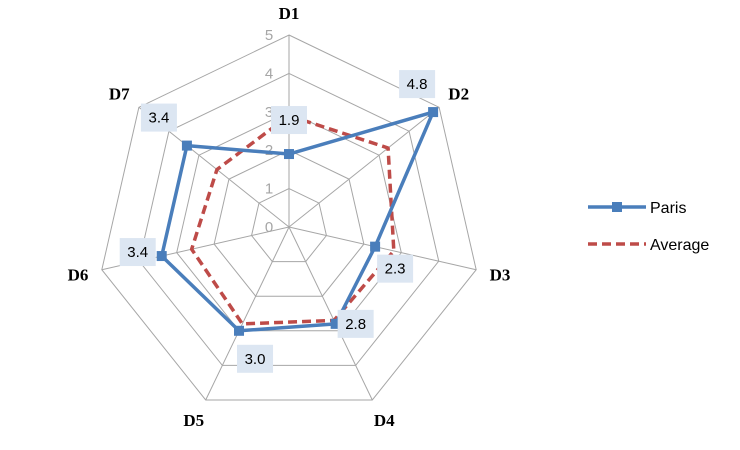 The height and width of the screenshot is (450, 740). I want to click on data-label-D1: 1.9, so click(289, 120).